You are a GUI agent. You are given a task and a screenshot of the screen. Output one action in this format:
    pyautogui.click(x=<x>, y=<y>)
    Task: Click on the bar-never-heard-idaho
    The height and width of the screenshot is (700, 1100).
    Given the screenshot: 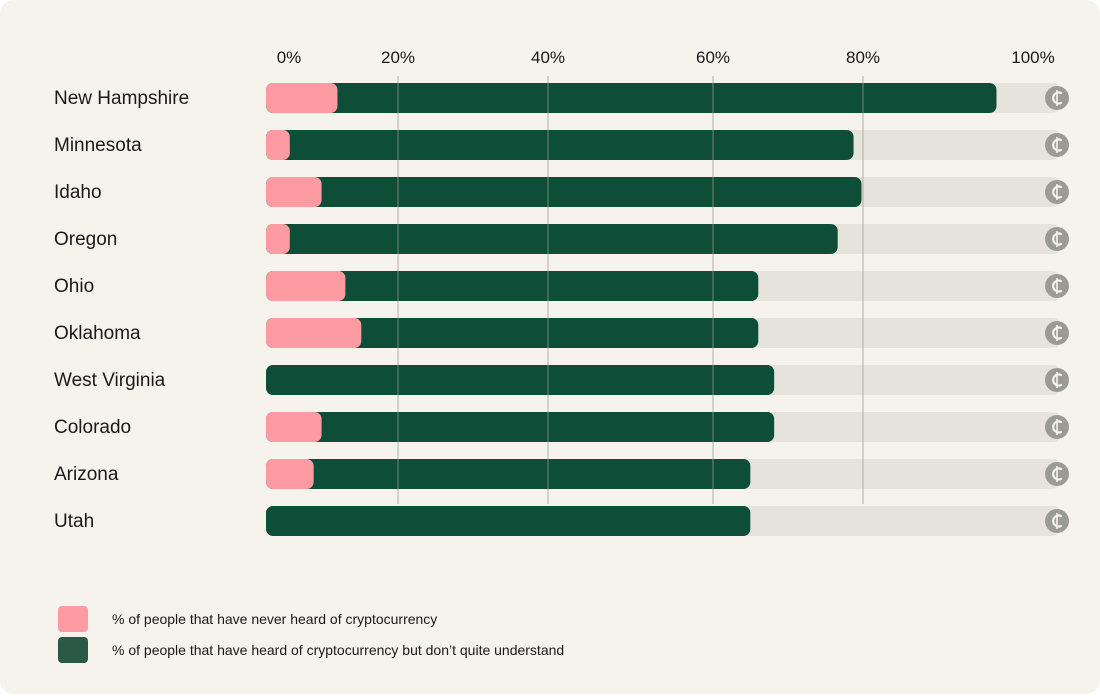 What is the action you would take?
    pyautogui.click(x=294, y=192)
    